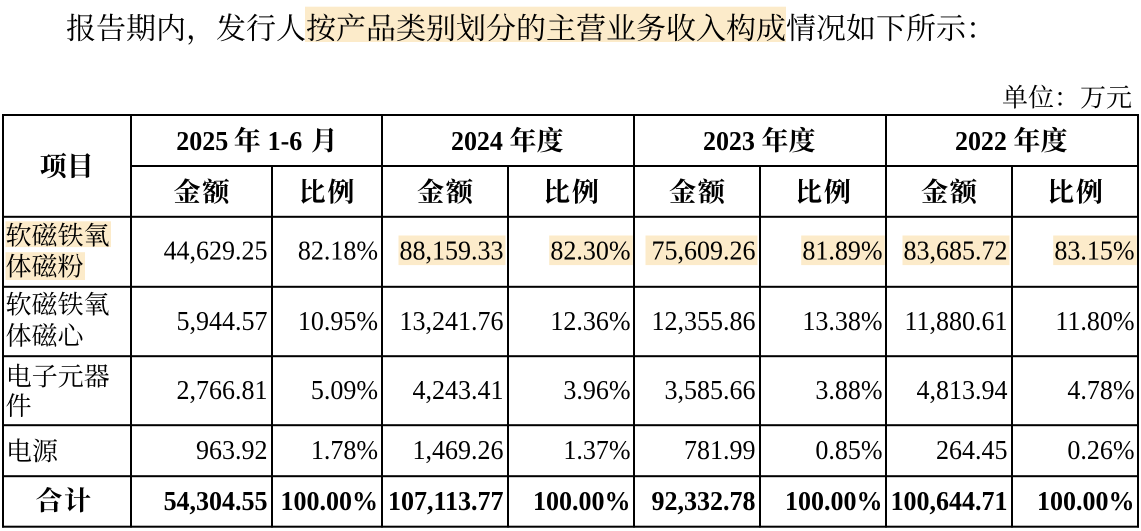  What do you see at coordinates (848, 389) in the screenshot?
I see `svg-text: 3.88%` at bounding box center [848, 389].